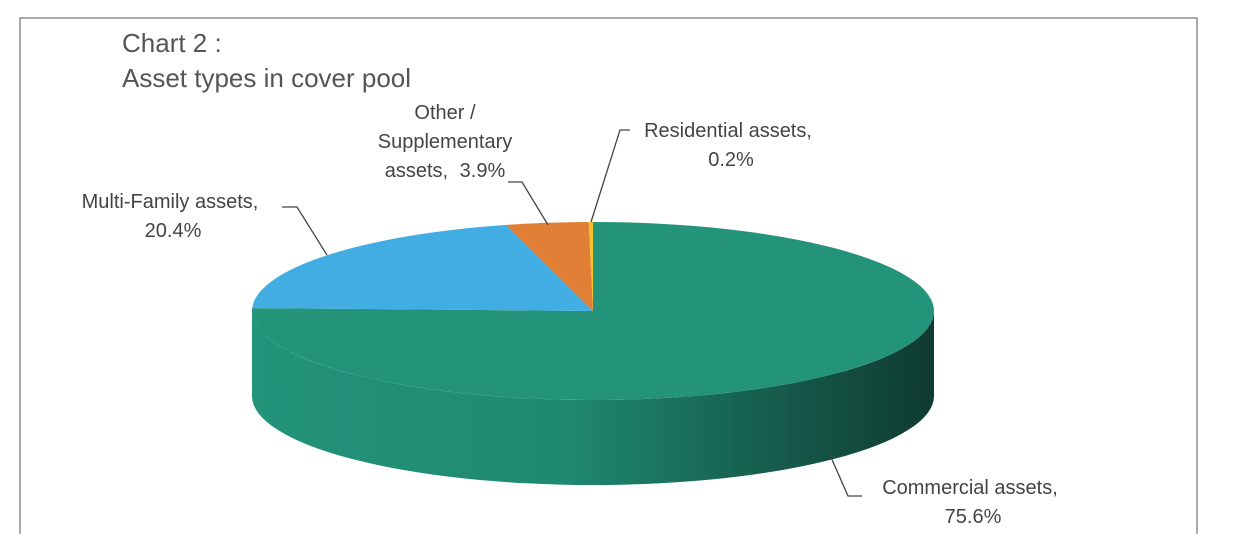 The image size is (1237, 534). Describe the element at coordinates (170, 202) in the screenshot. I see `label-category: Multi-Family assets,` at that location.